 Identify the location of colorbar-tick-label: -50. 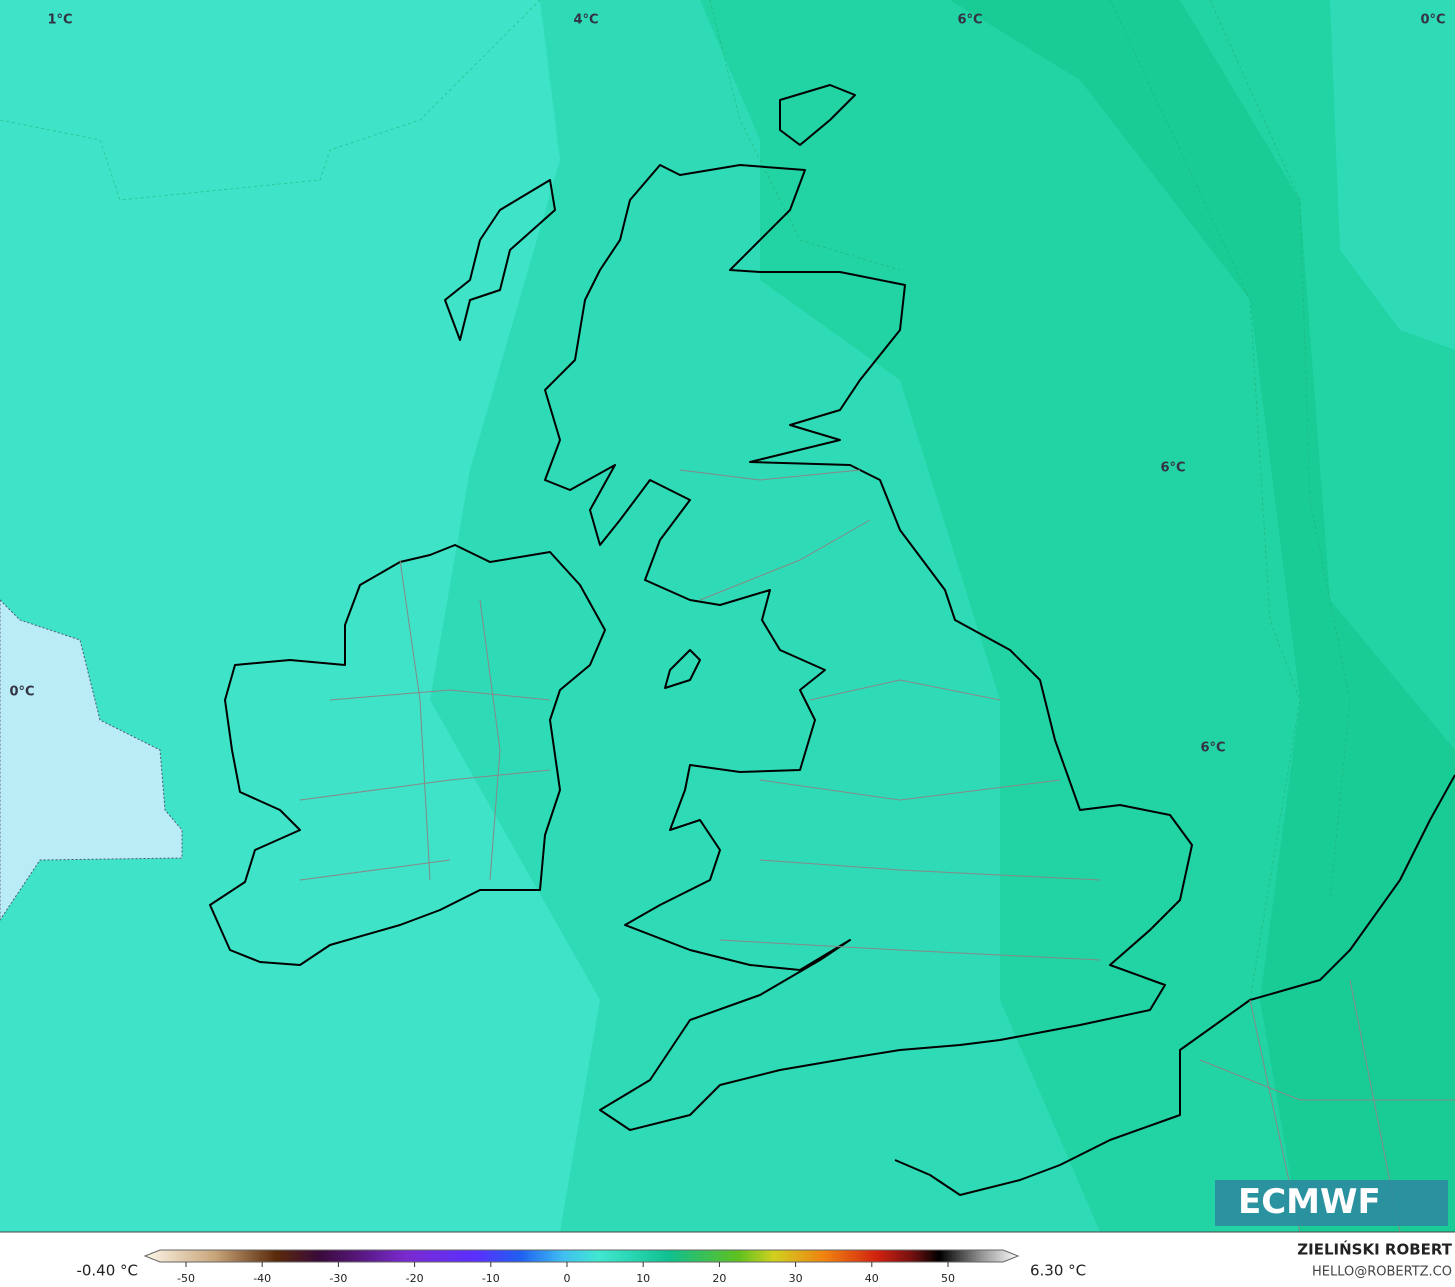
(186, 1278).